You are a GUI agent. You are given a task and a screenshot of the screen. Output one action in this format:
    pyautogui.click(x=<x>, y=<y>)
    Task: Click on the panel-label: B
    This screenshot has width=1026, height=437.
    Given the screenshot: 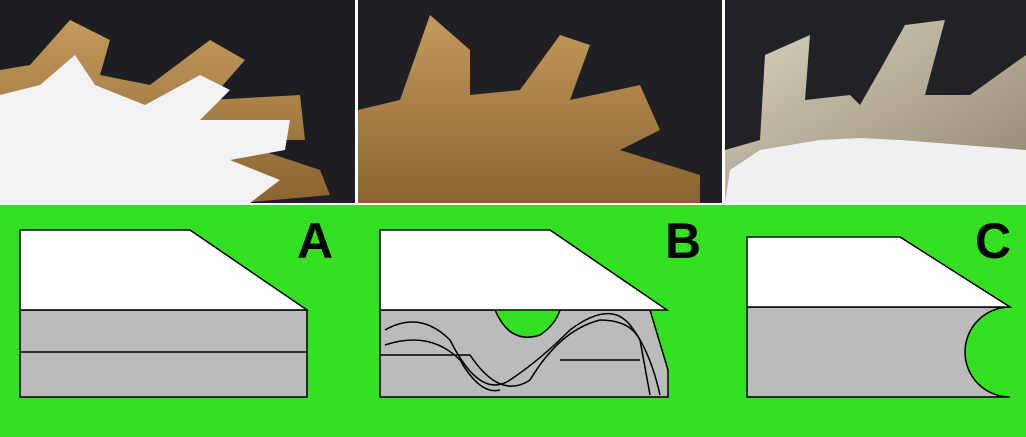 What is the action you would take?
    pyautogui.click(x=683, y=241)
    